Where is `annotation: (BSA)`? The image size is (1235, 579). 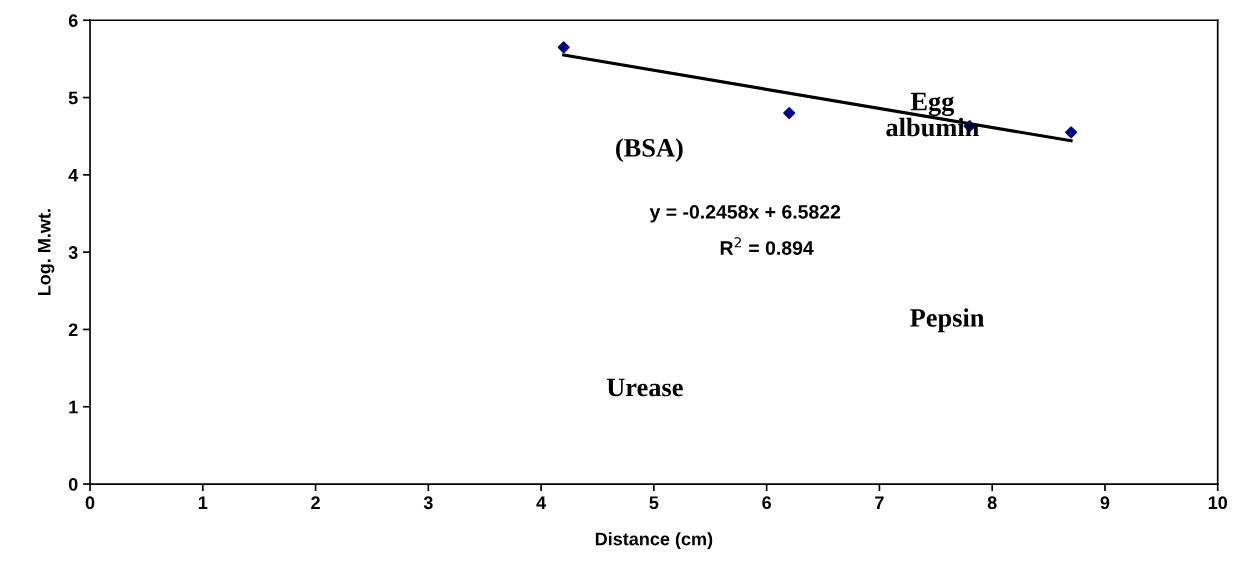 annotation: (BSA) is located at coordinates (649, 150).